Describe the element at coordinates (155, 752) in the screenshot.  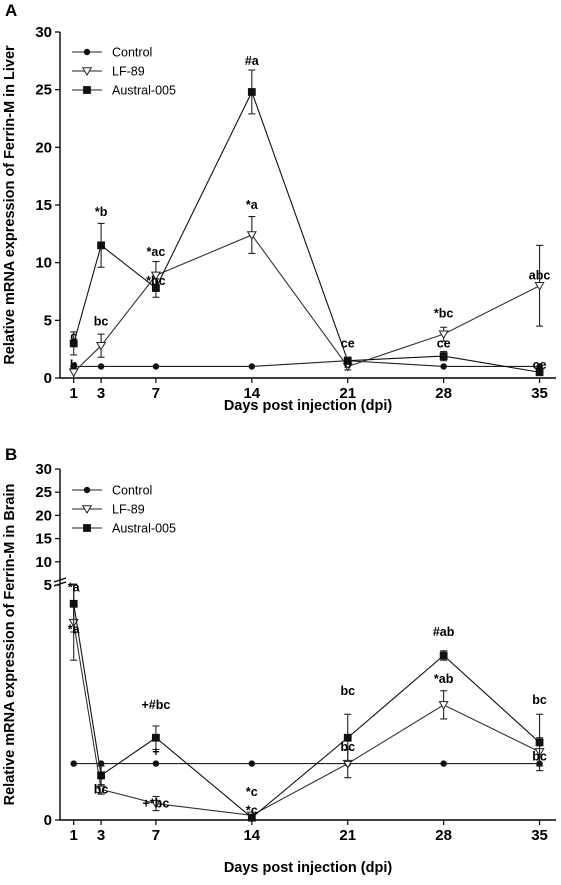
I see `annotation-label: +` at that location.